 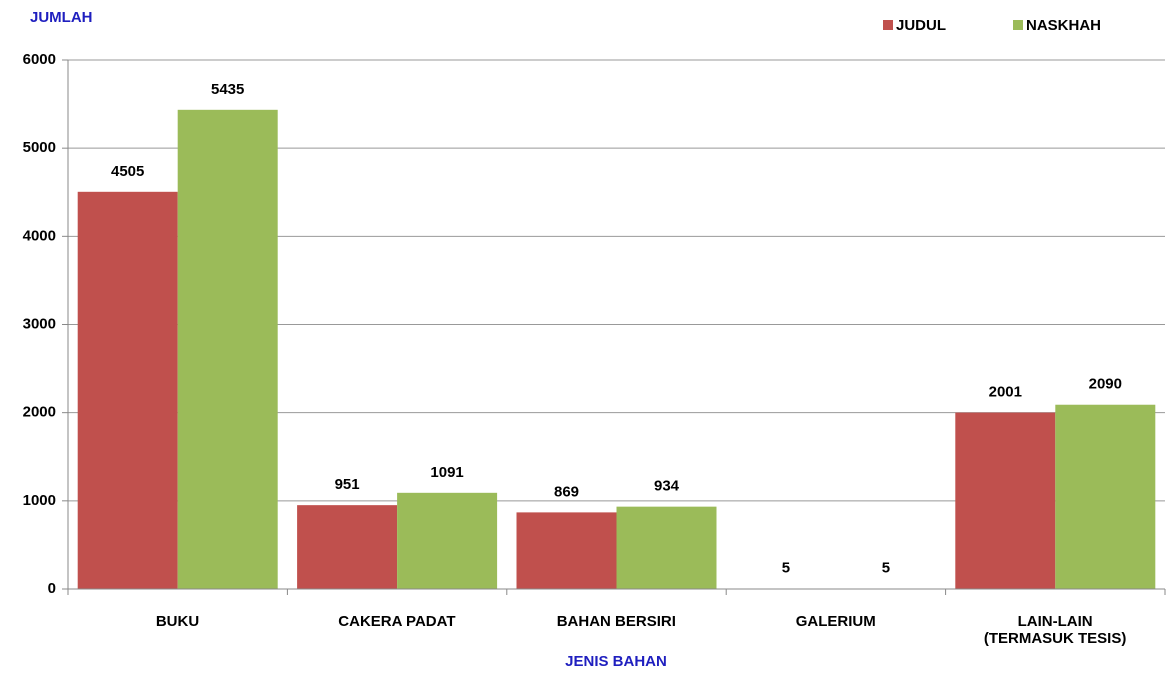 What do you see at coordinates (1105, 384) in the screenshot?
I see `value-label: 2090` at bounding box center [1105, 384].